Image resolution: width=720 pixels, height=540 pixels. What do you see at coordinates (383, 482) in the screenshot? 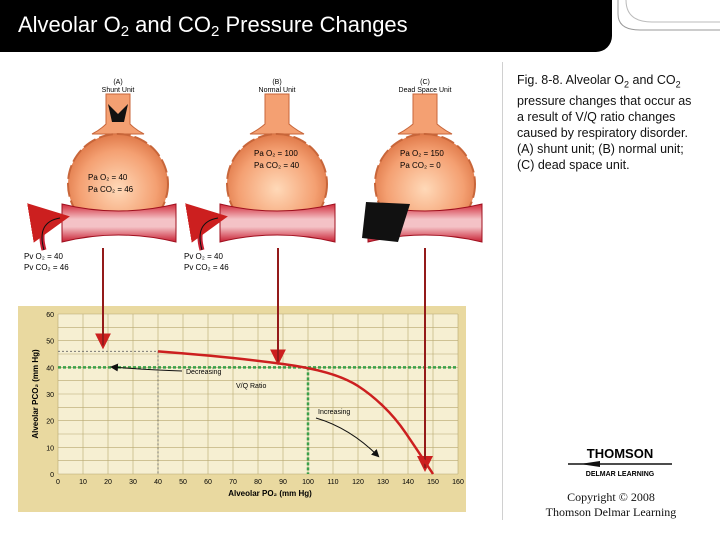
I see `x-tick-label: 130` at bounding box center [383, 482].